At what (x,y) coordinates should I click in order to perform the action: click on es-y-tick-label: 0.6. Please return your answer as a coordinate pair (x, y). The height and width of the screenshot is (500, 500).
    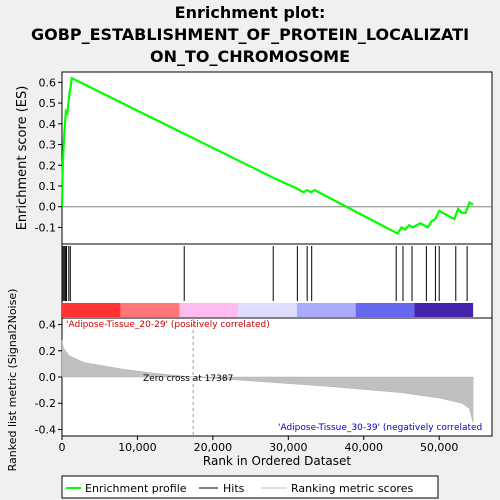
    Looking at the image, I should click on (48, 82).